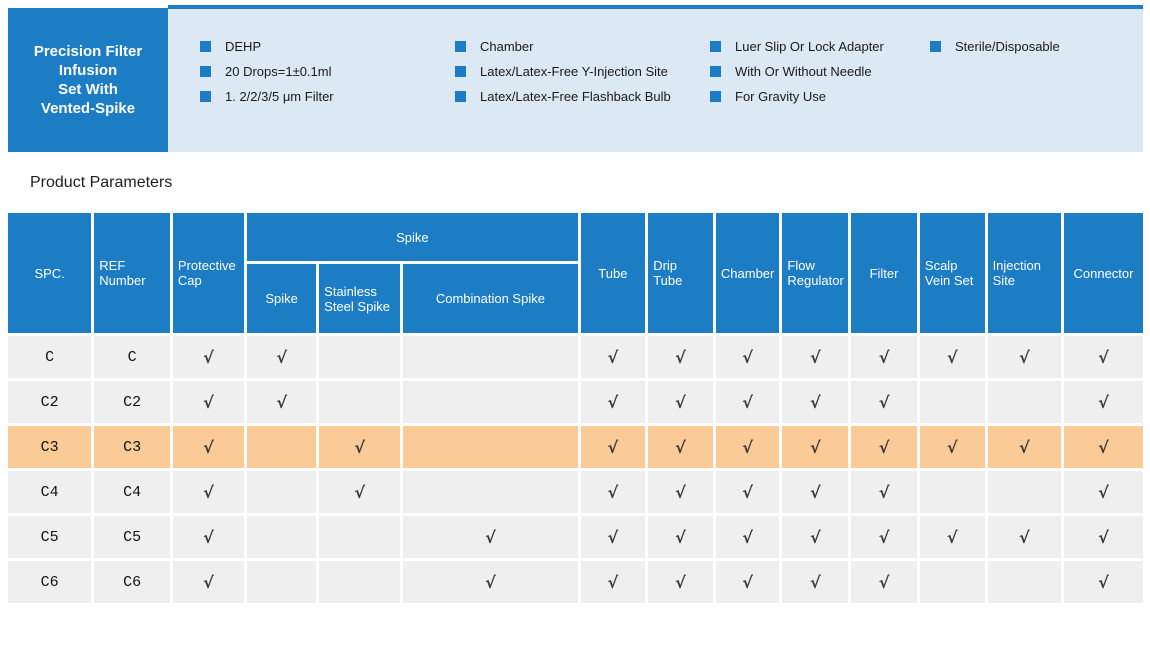 This screenshot has width=1150, height=650. I want to click on spike-check-cell, so click(282, 447).